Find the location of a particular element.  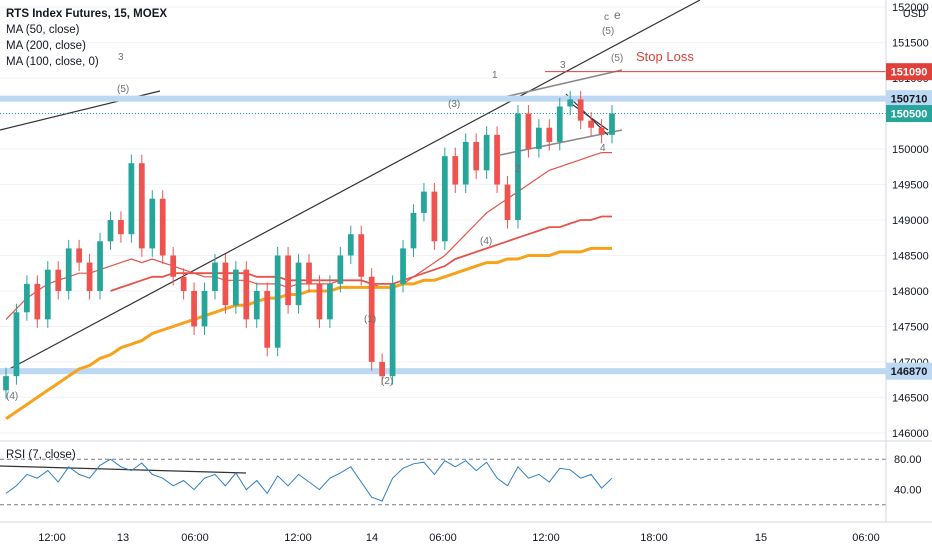

rsi-line is located at coordinates (309, 480).